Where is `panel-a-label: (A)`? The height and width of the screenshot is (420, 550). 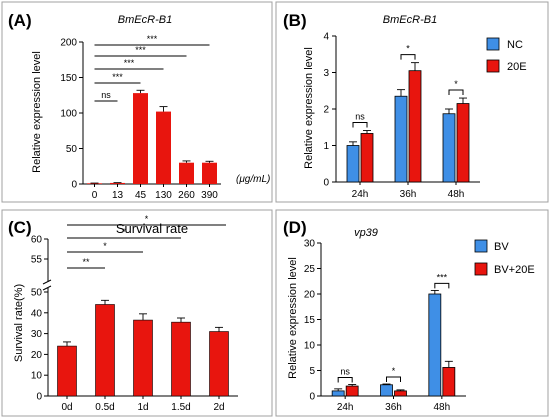 panel-a-label: (A) is located at coordinates (20, 20).